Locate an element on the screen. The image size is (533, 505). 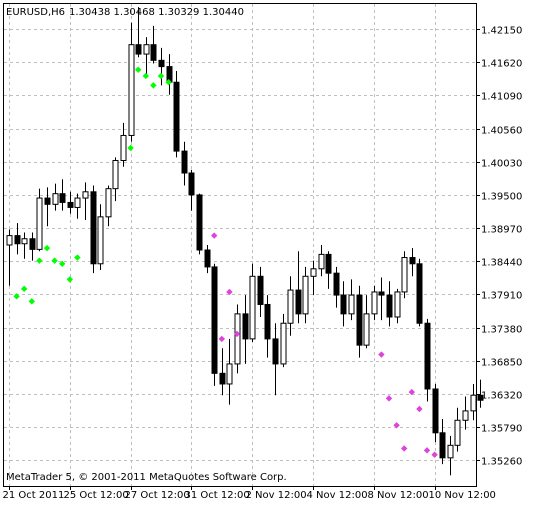
y-tick-label: 1.39500 is located at coordinates (501, 197).